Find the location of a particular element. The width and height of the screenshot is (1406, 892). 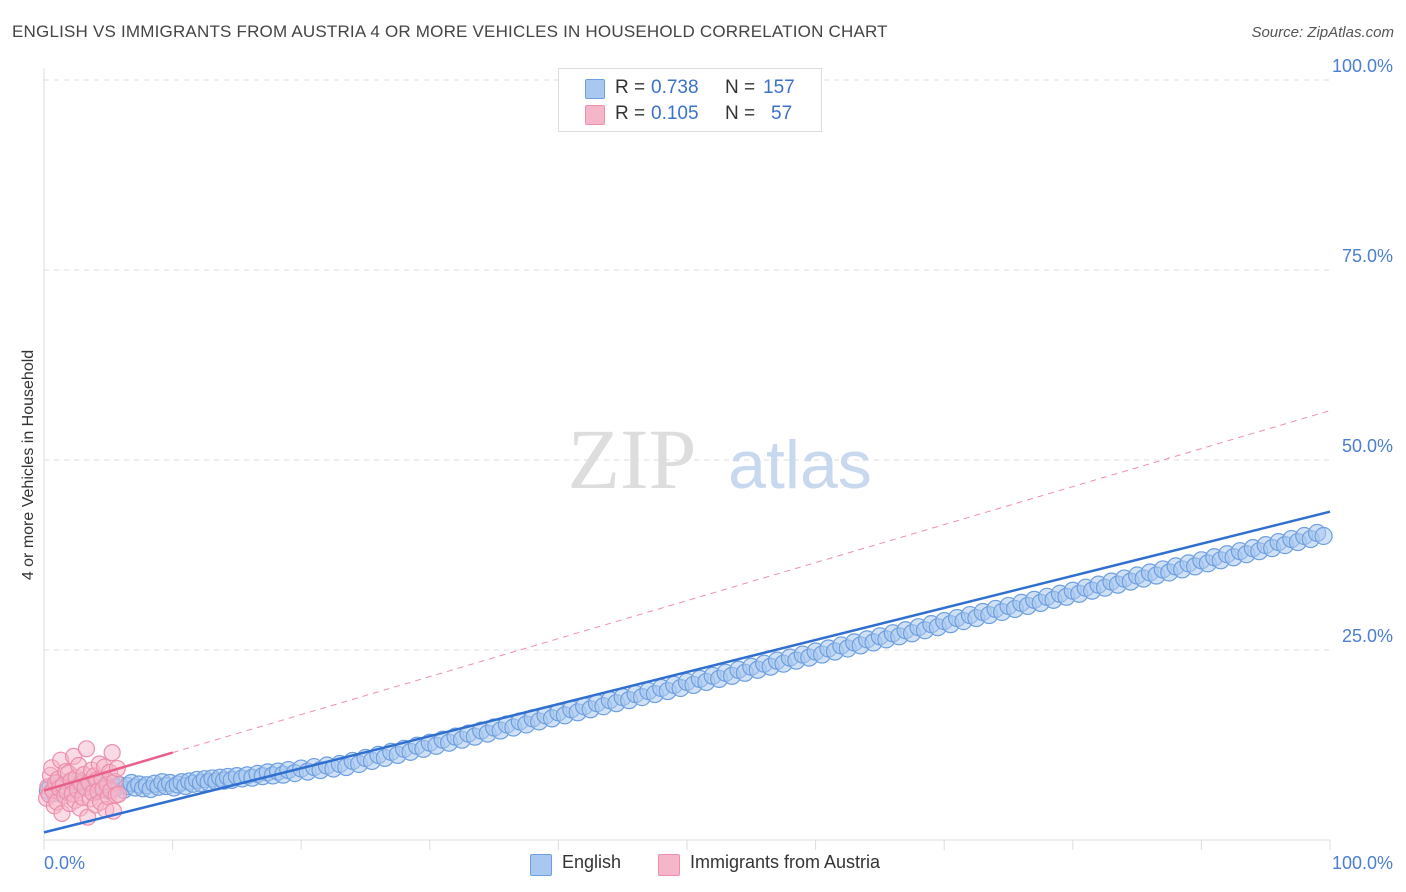

y-tick-label: 25.0% is located at coordinates (1367, 636).